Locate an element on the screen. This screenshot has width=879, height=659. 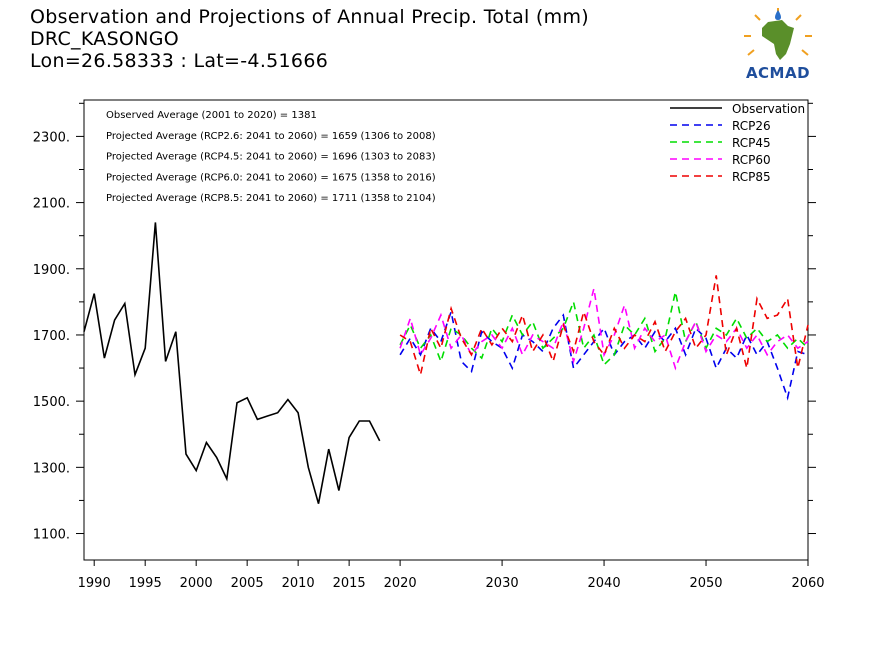
legend-label: RCP60 is located at coordinates (751, 160).